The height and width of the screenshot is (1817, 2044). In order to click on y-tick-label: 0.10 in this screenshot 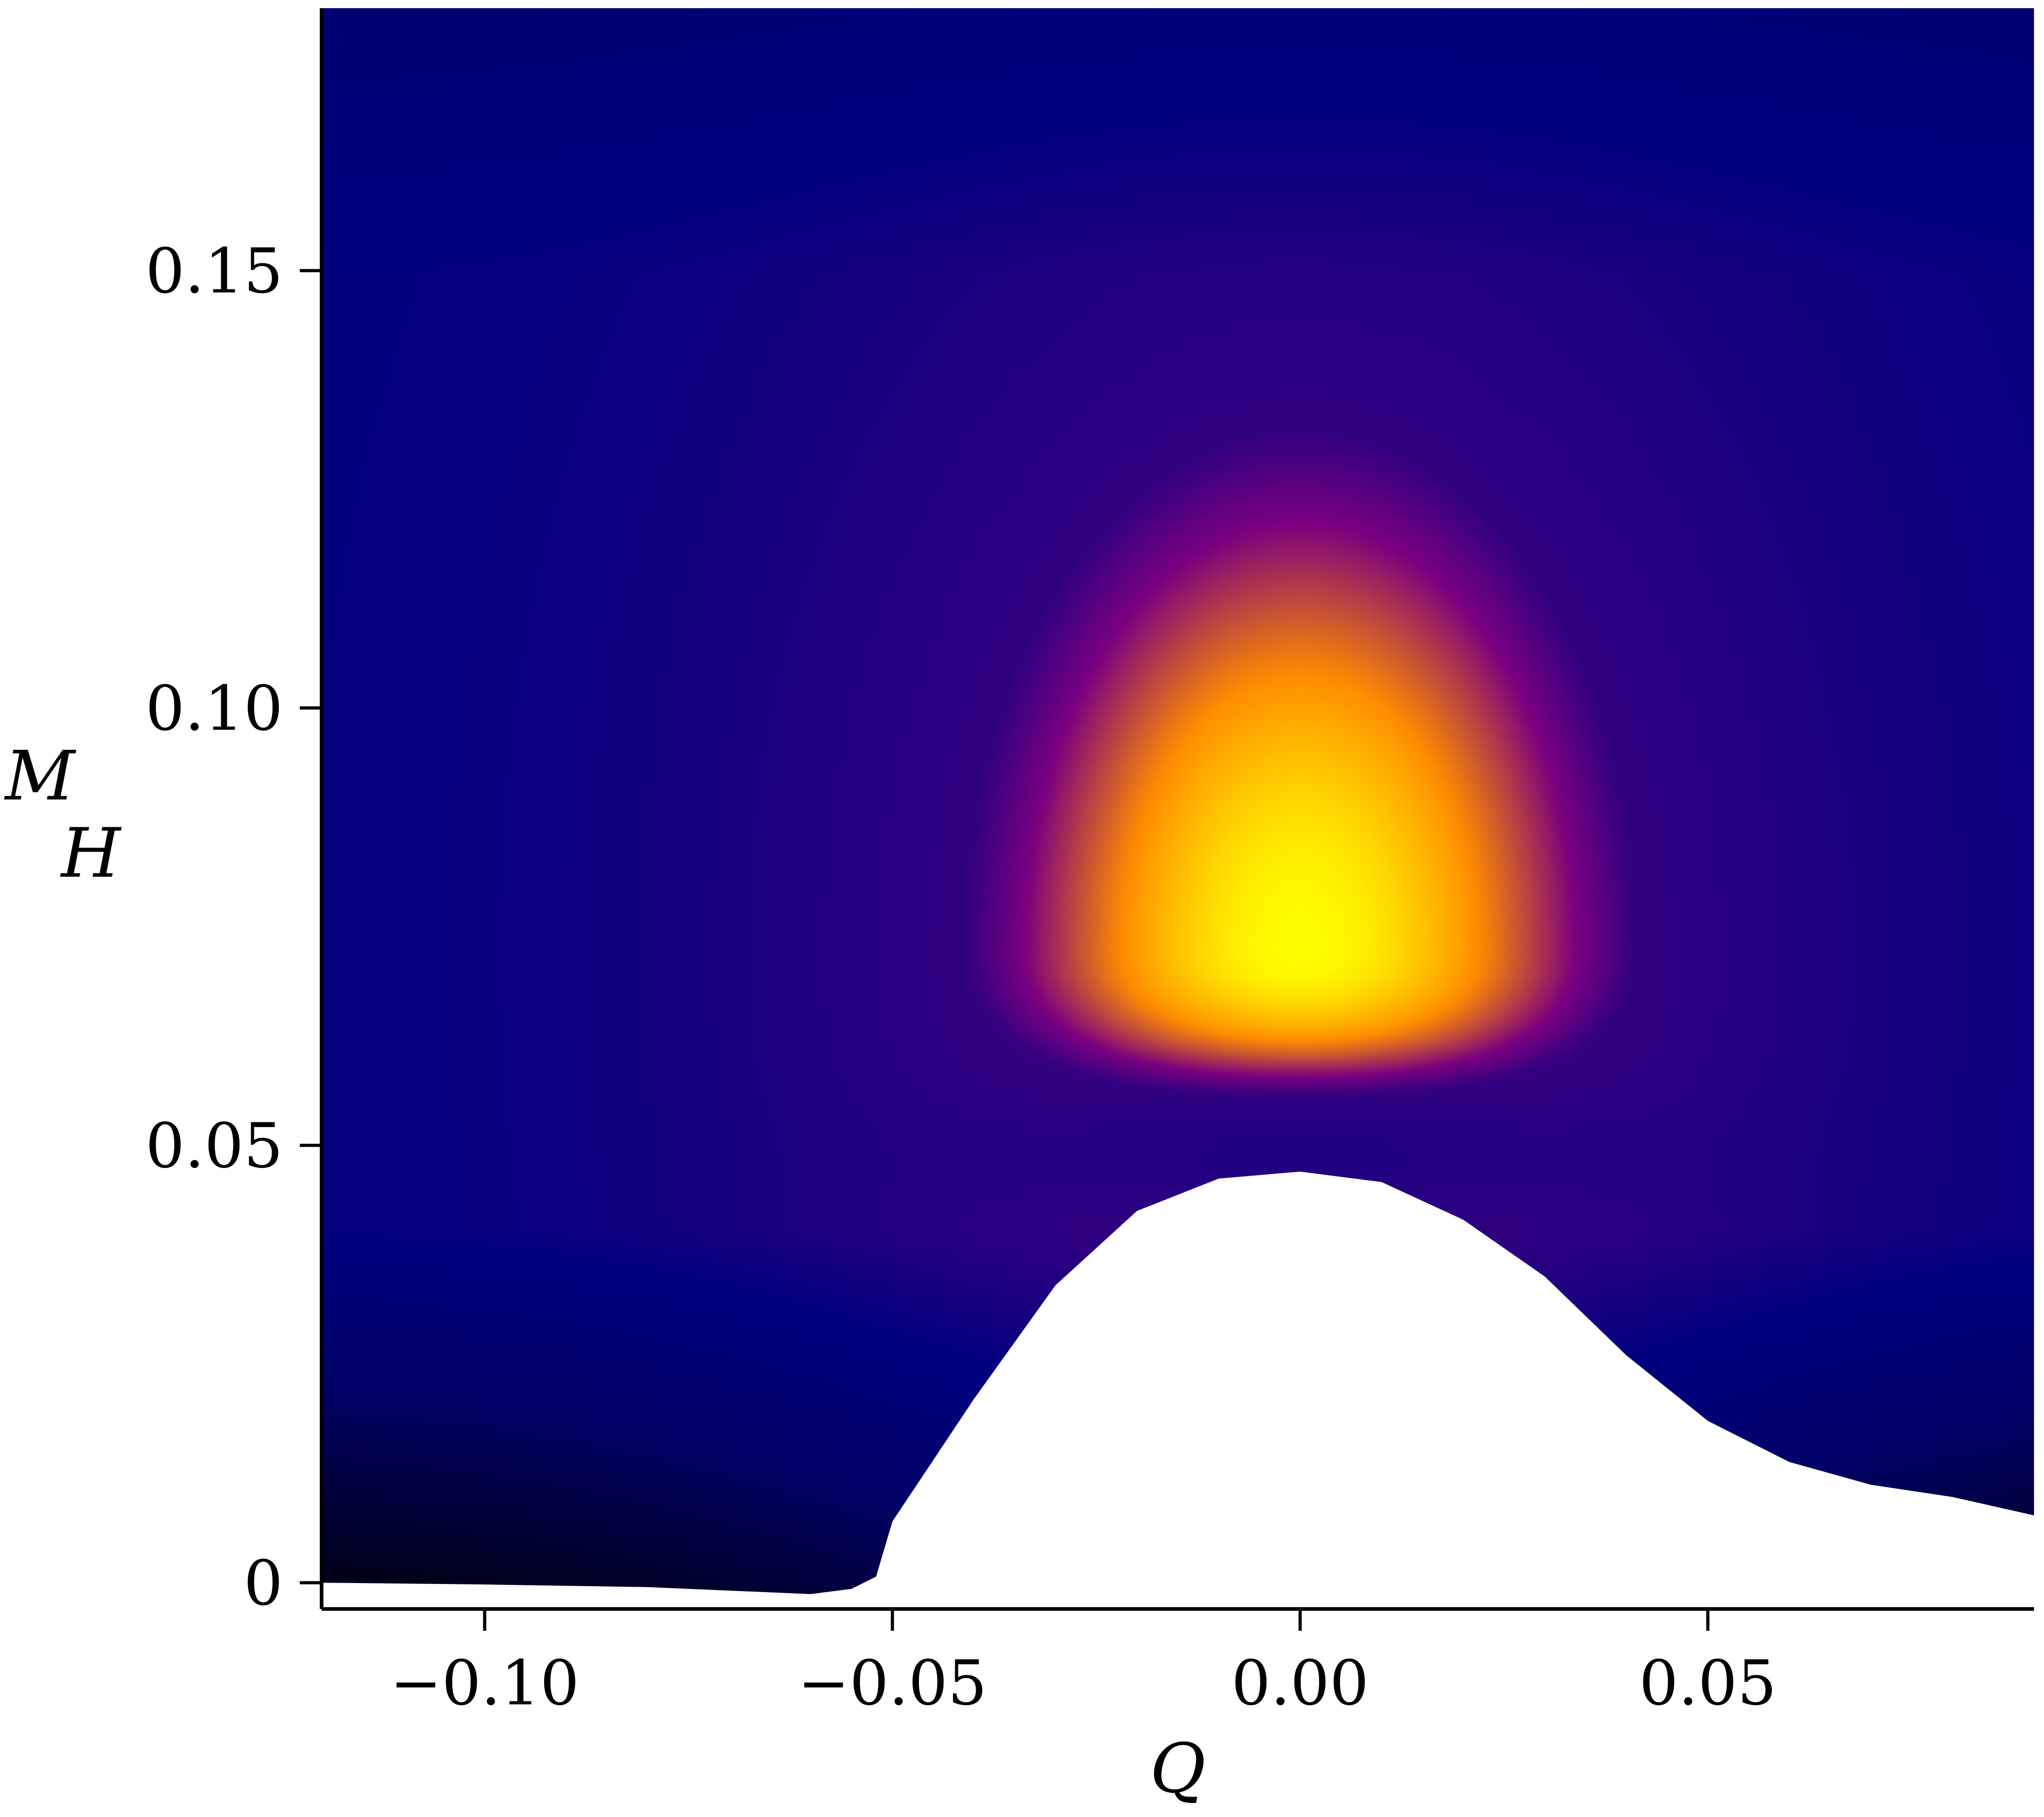, I will do `click(214, 709)`.